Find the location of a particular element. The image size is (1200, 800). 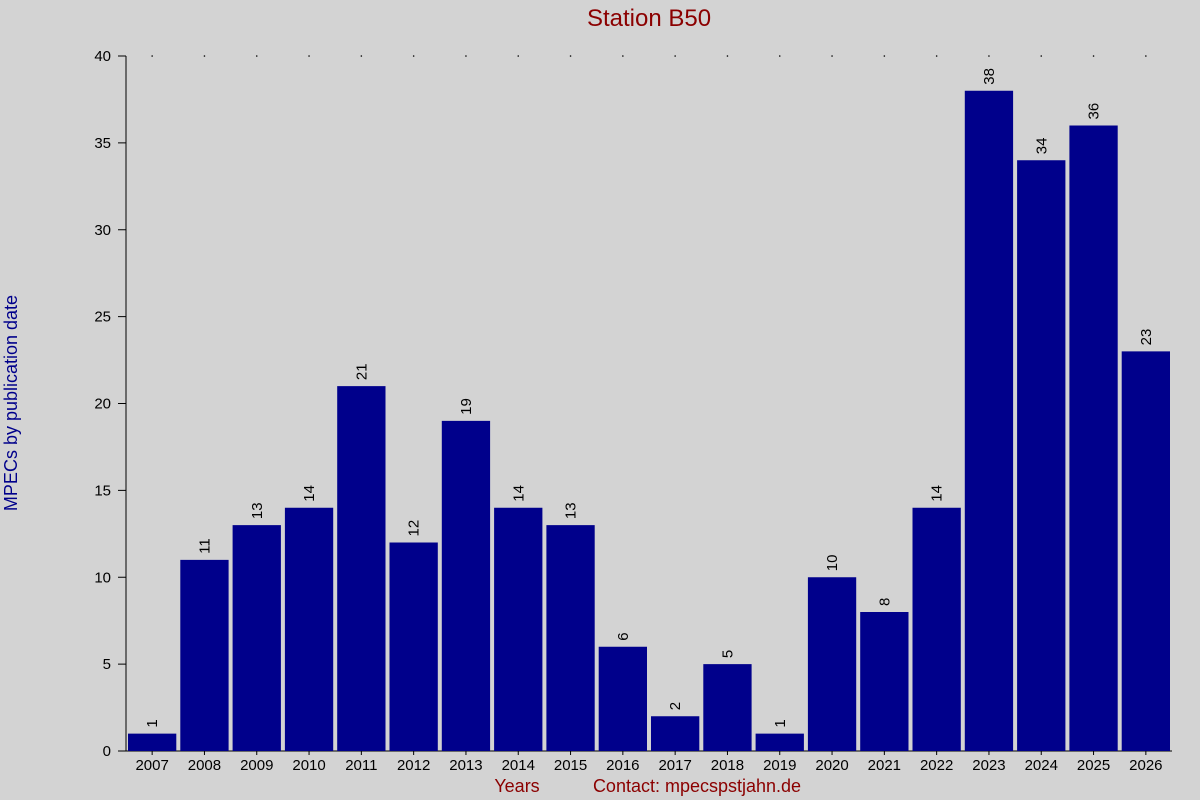

data-label: 6 is located at coordinates (623, 636).